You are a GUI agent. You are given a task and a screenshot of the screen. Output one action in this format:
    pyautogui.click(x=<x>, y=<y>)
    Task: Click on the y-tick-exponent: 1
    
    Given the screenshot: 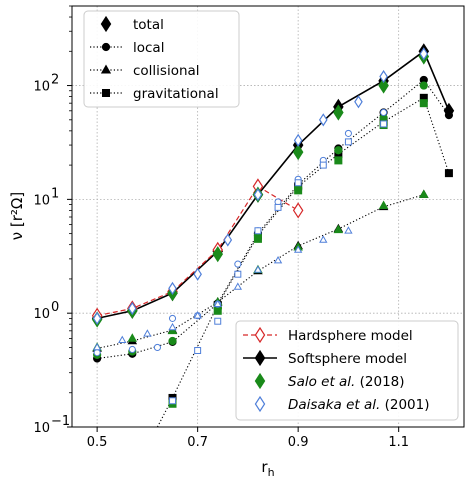 What is the action you would take?
    pyautogui.click(x=55, y=193)
    